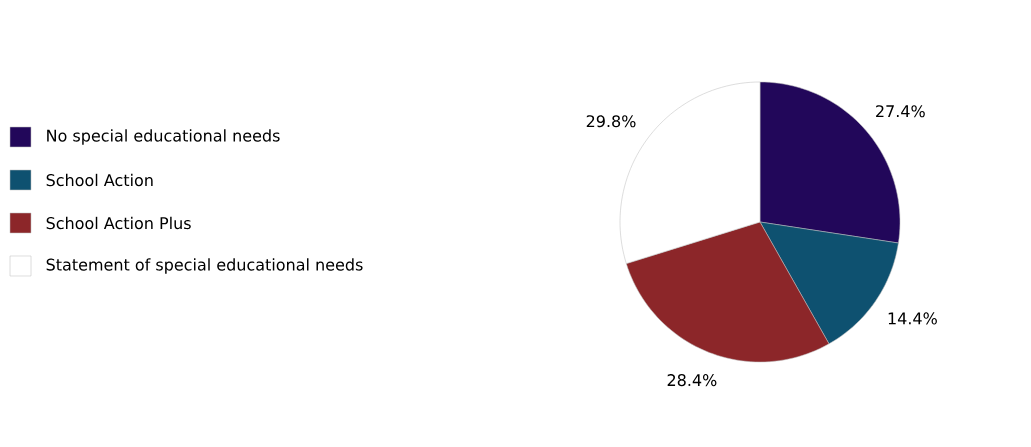 The width and height of the screenshot is (1031, 447). Describe the element at coordinates (163, 137) in the screenshot. I see `legend-label: No special educational needs` at that location.